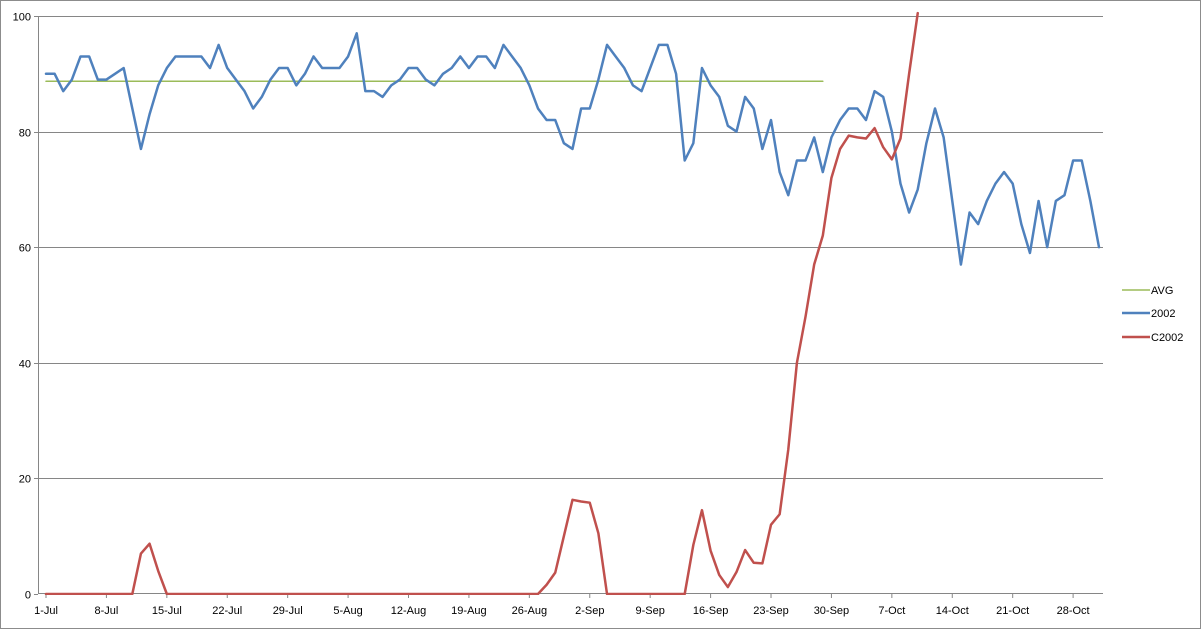 The width and height of the screenshot is (1201, 629). Describe the element at coordinates (347, 611) in the screenshot. I see `x-tick-label: 5-Aug` at that location.